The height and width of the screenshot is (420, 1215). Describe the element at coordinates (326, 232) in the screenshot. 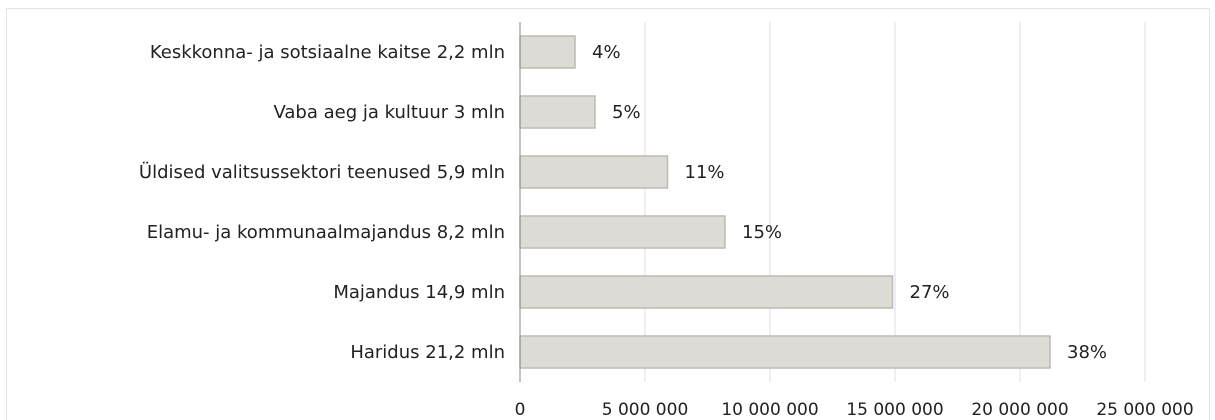

I see `category-label: Elamu- ja kommunaalmajandus 8,2 mln` at that location.